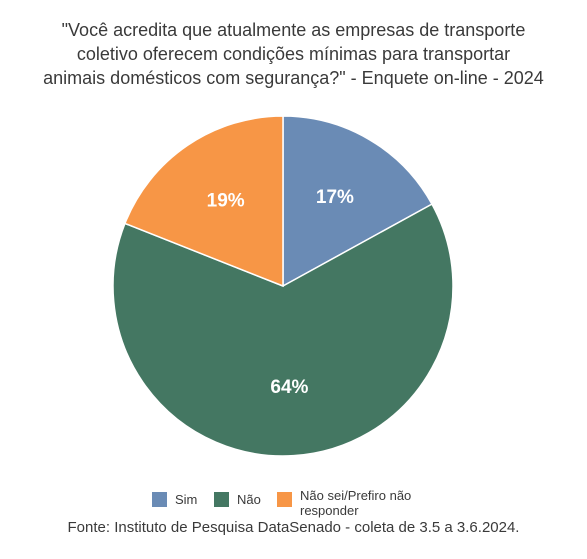  I want to click on legend-item-sim: Sim, so click(174, 497).